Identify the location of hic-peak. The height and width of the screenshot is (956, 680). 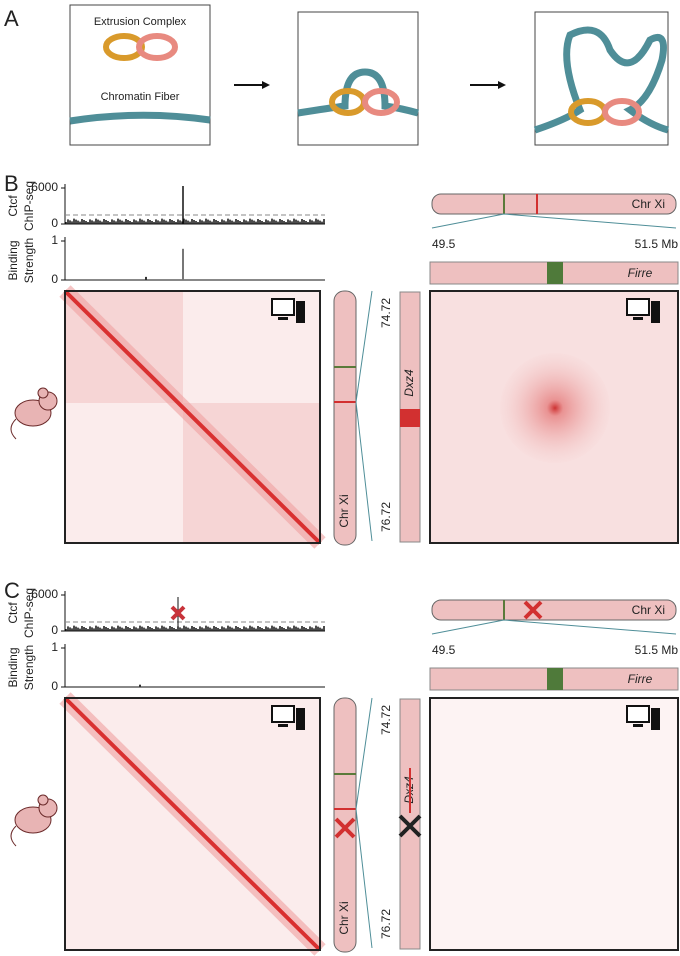
(555, 408).